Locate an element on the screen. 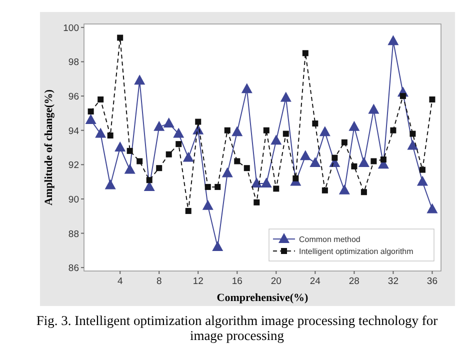 The width and height of the screenshot is (474, 355). y-axis-title: Amplitude of change(%) is located at coordinates (49, 147).